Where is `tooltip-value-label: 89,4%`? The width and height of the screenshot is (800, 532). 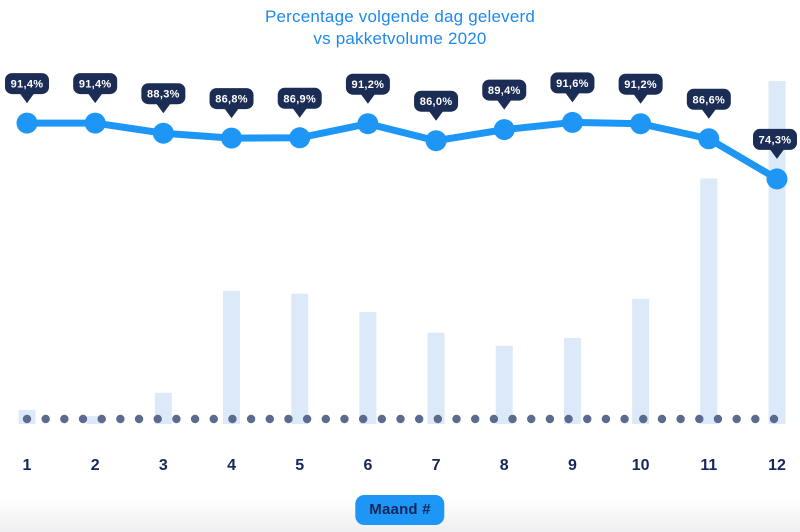
tooltip-value-label: 89,4% is located at coordinates (504, 91).